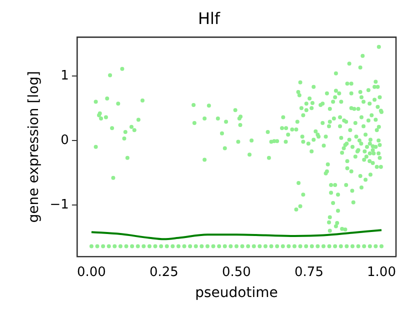 The width and height of the screenshot is (414, 322). I want to click on y-tick-label: 0, so click(64, 140).